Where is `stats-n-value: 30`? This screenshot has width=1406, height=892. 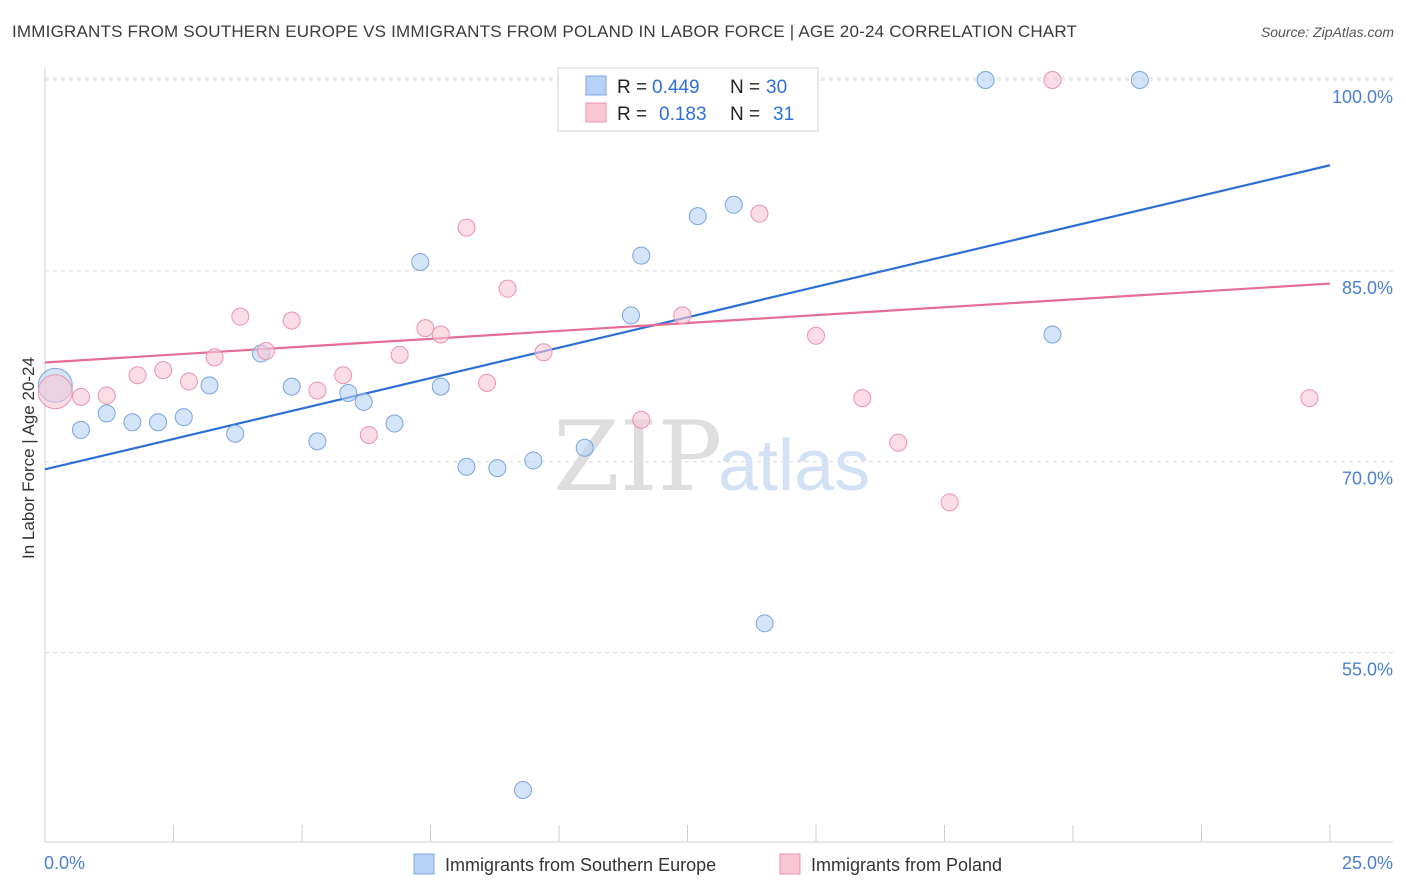
stats-n-value: 30 is located at coordinates (776, 87).